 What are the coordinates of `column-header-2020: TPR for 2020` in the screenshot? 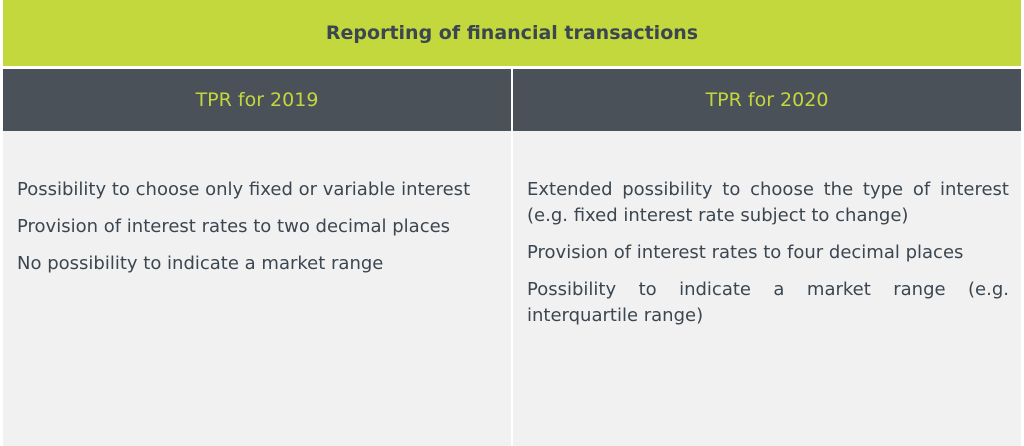 It's located at (767, 100).